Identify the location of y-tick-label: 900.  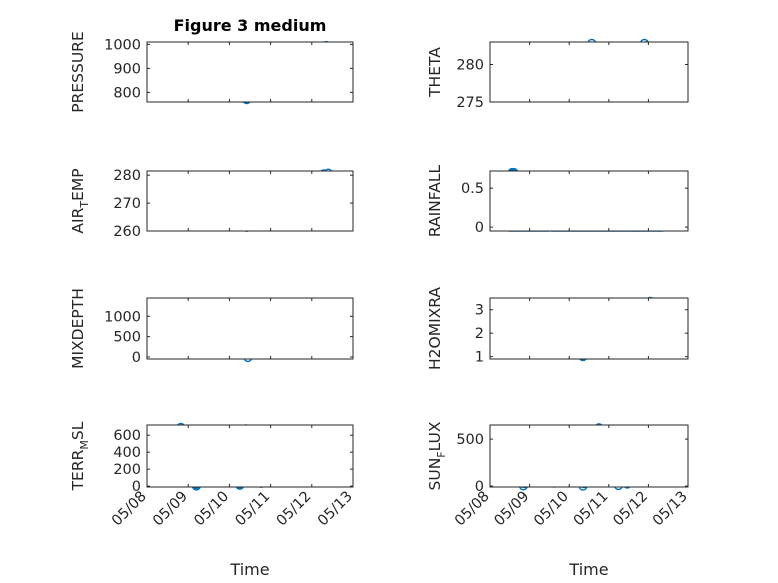
(127, 69).